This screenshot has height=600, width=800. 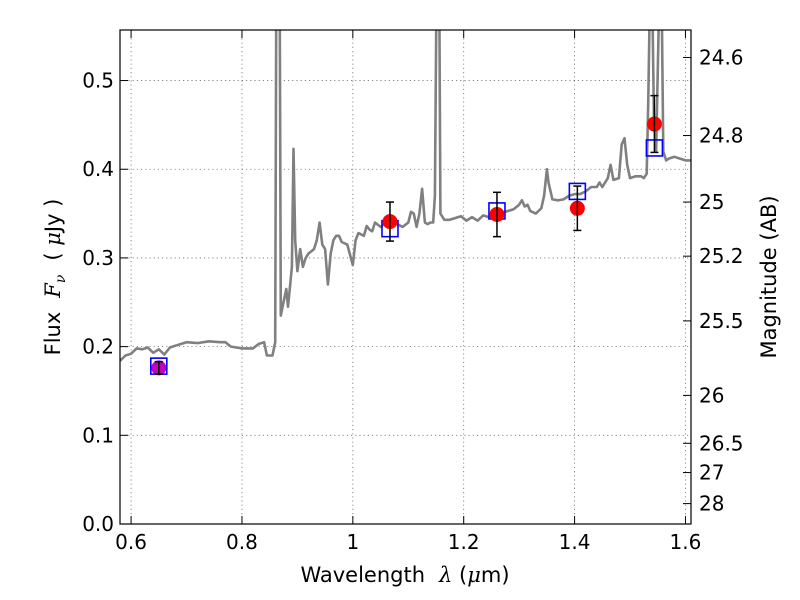 I want to click on x-axis-label: Wavelength λ (μm), so click(x=404, y=575).